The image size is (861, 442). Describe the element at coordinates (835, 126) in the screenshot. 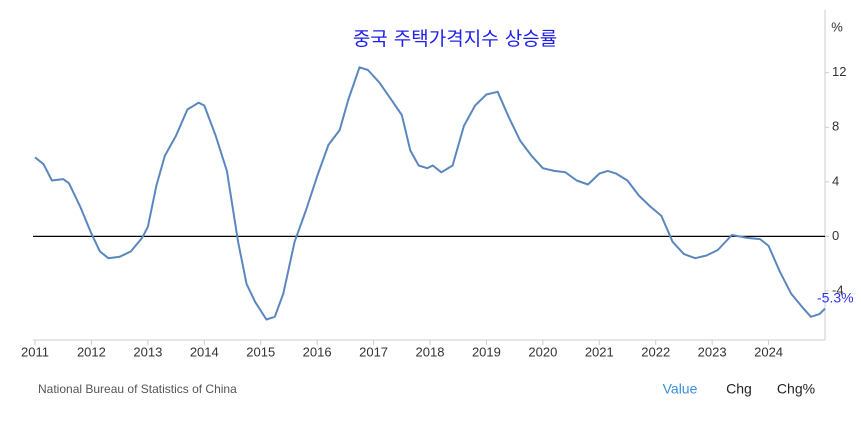

I see `y-tick-label: 8` at that location.